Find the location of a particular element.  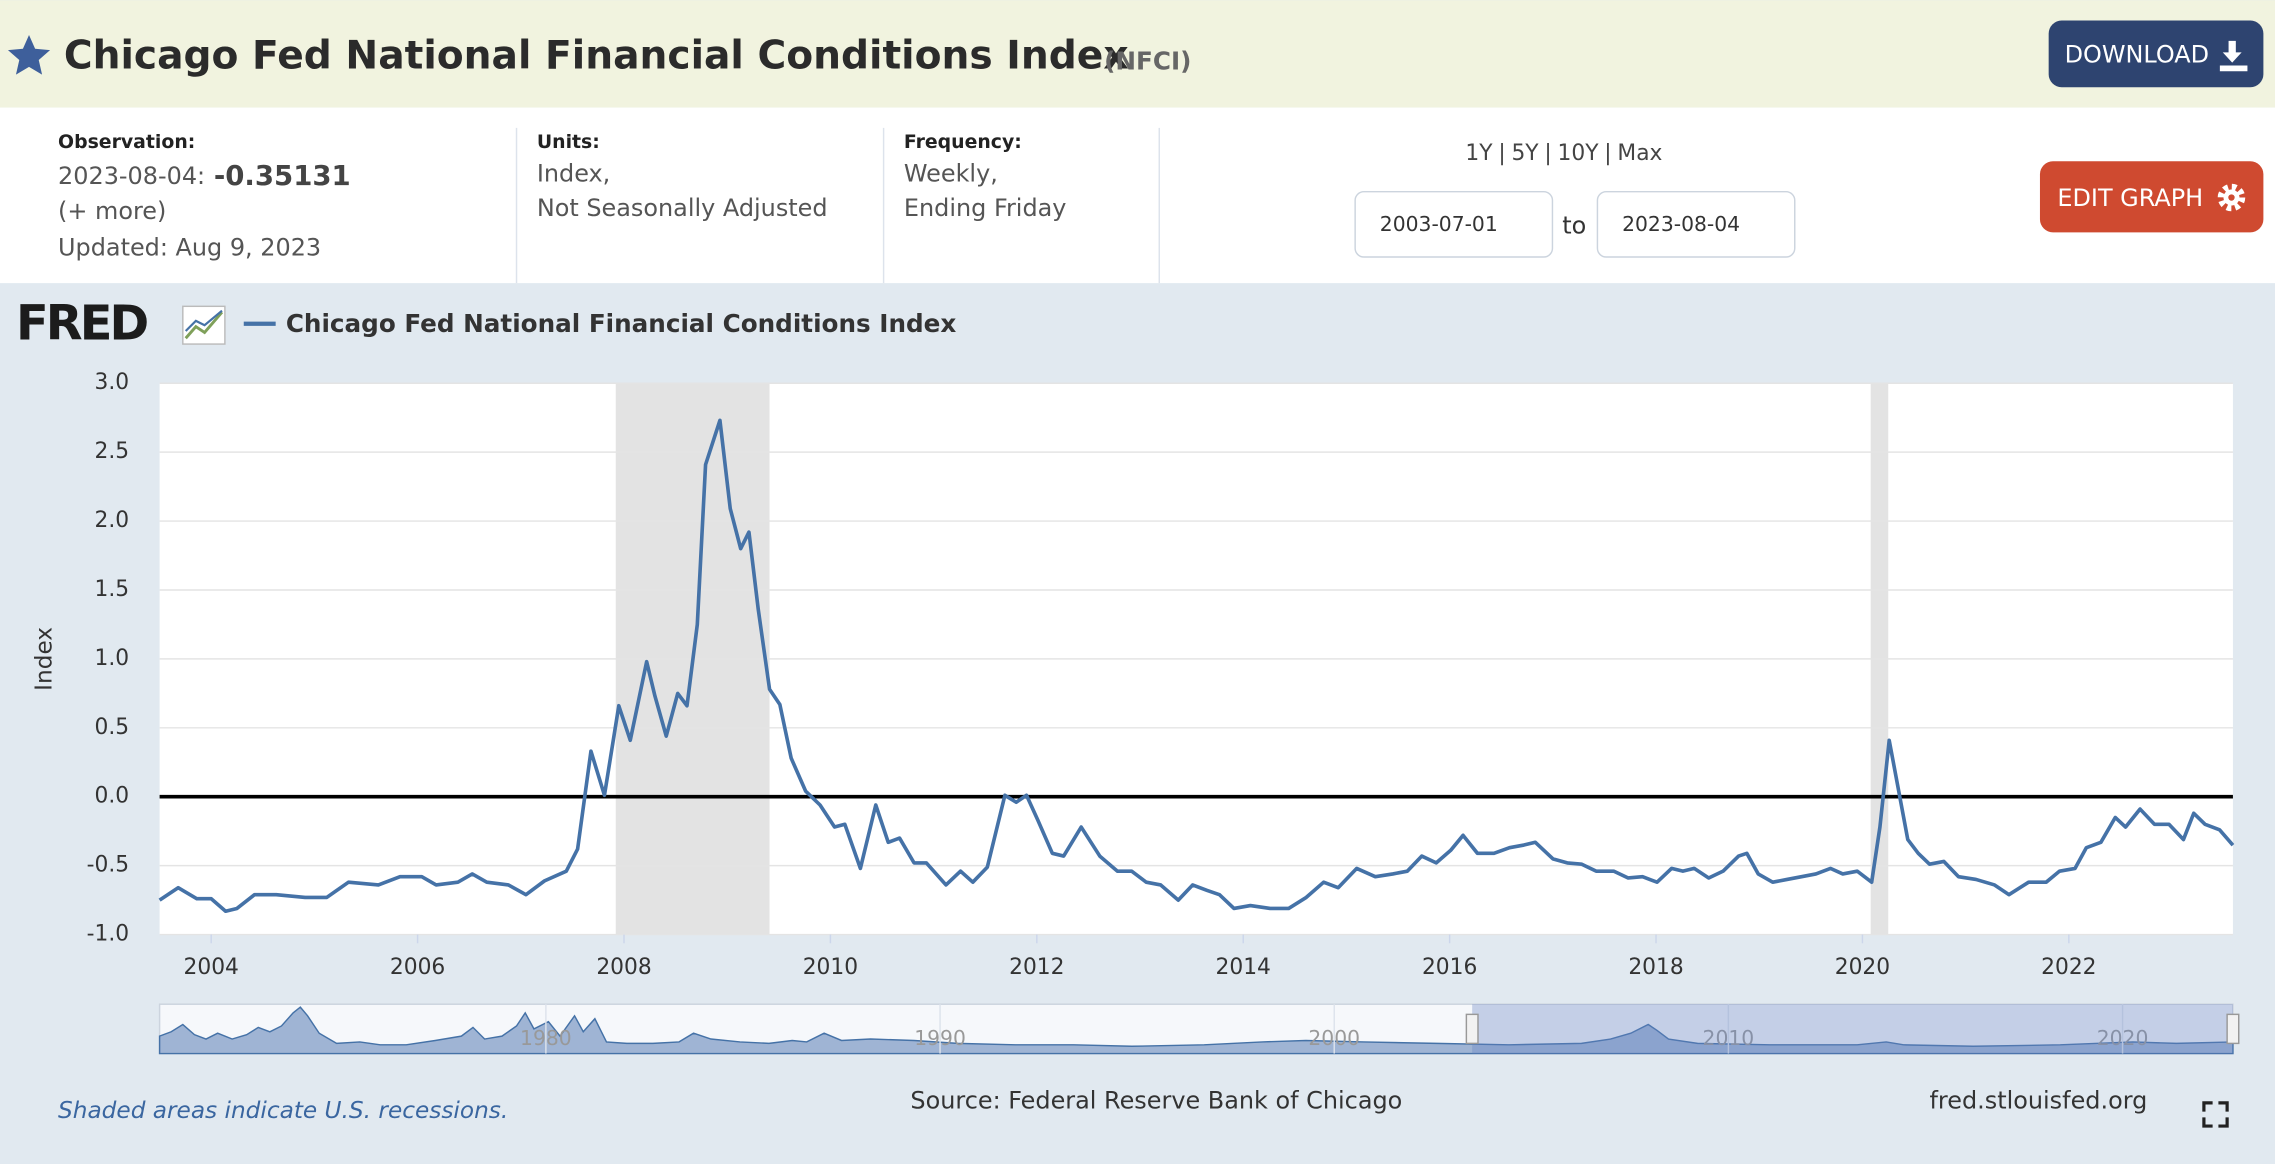

end-date-input is located at coordinates (1696, 224).